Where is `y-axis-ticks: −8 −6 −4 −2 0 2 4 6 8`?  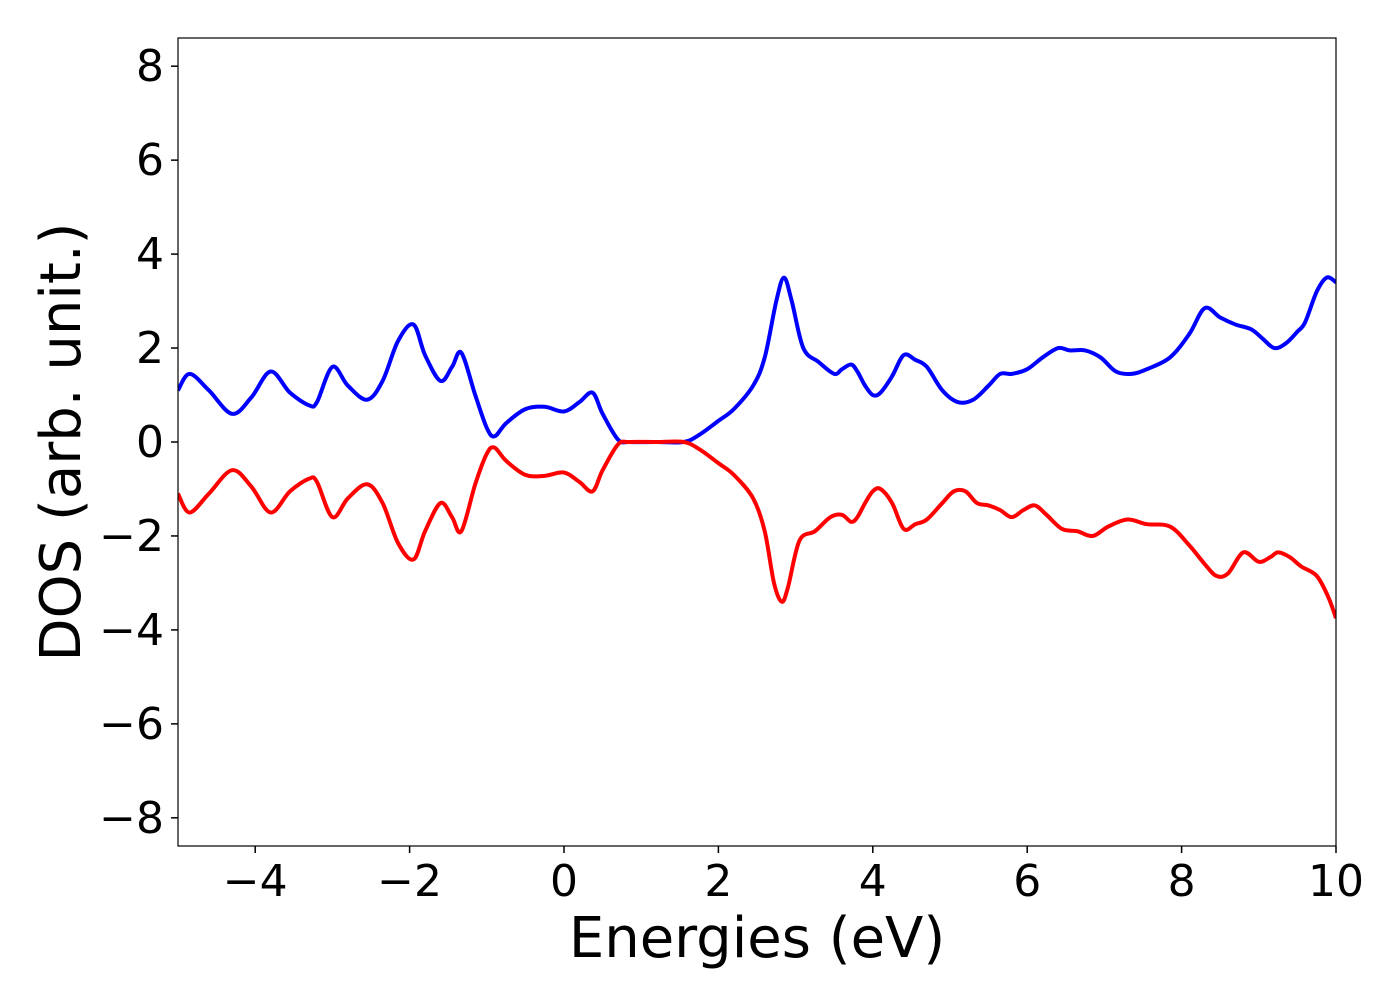
y-axis-ticks: −8 −6 −4 −2 0 2 4 6 8 is located at coordinates (138, 442).